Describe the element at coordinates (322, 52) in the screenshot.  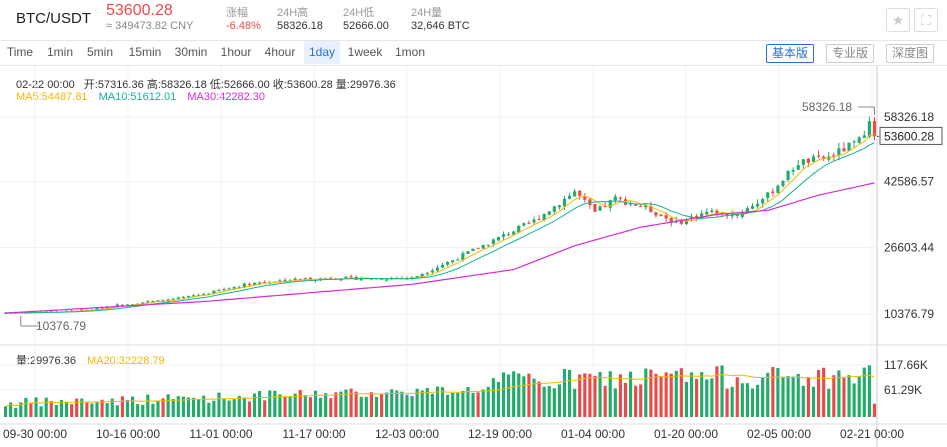
I see `tab-1day: 1day` at that location.